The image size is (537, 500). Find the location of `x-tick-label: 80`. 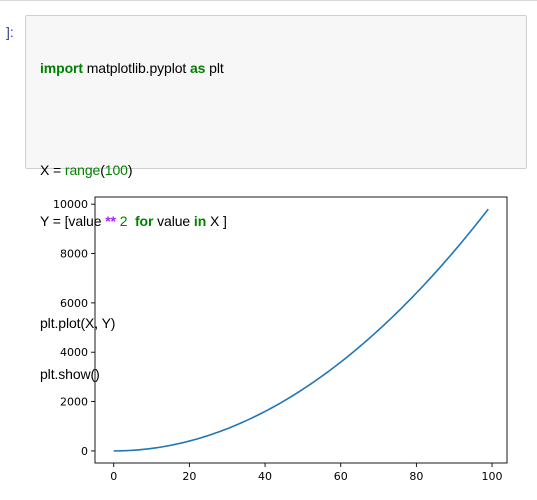

x-tick-label: 80 is located at coordinates (416, 476).